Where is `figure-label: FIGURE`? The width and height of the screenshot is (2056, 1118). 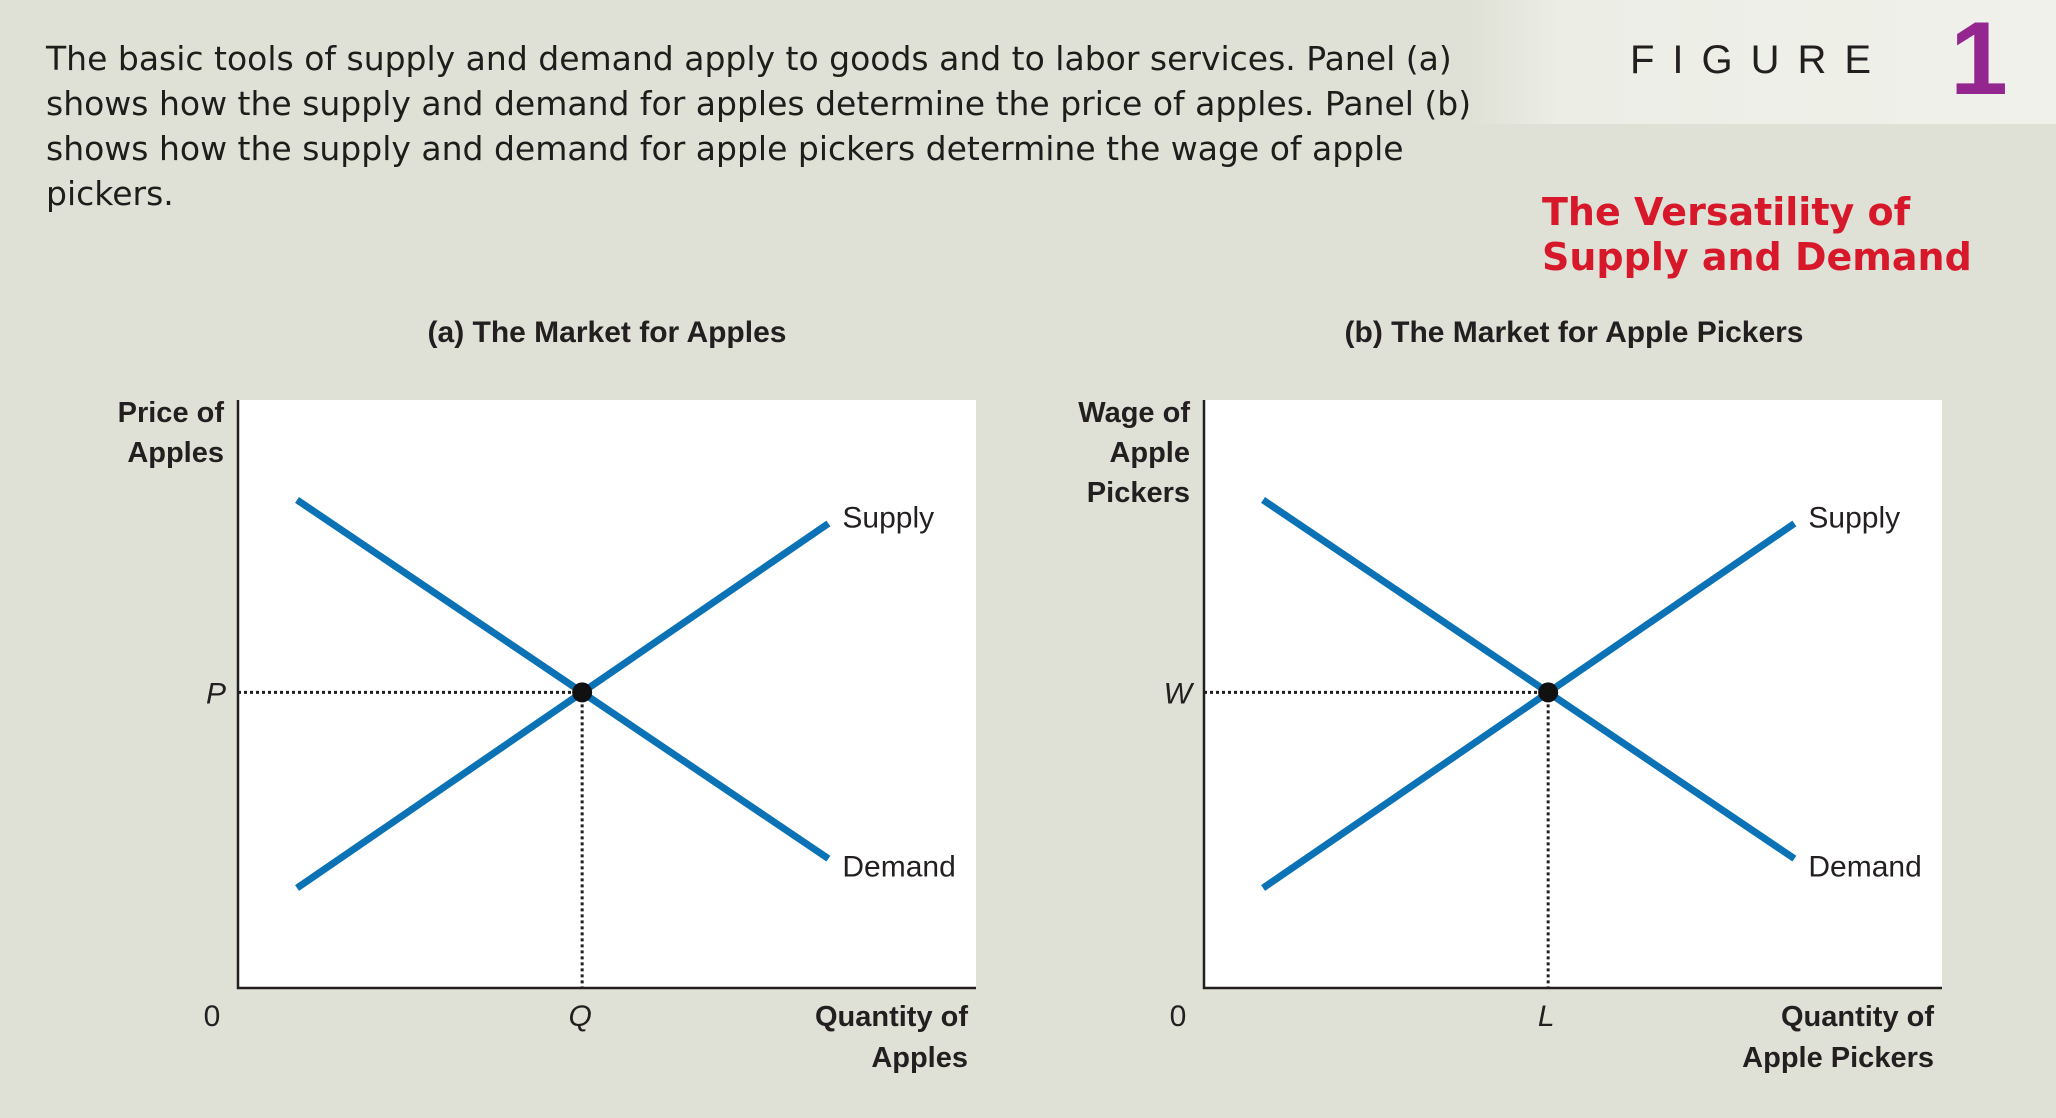
figure-label: FIGURE is located at coordinates (1760, 60).